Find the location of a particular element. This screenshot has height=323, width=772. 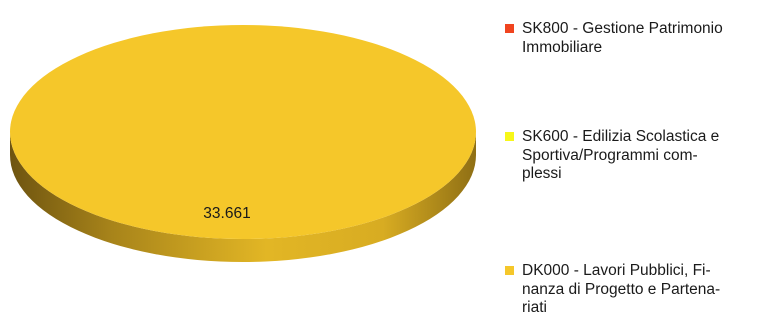

legend-swatch-sk600 is located at coordinates (509, 136).